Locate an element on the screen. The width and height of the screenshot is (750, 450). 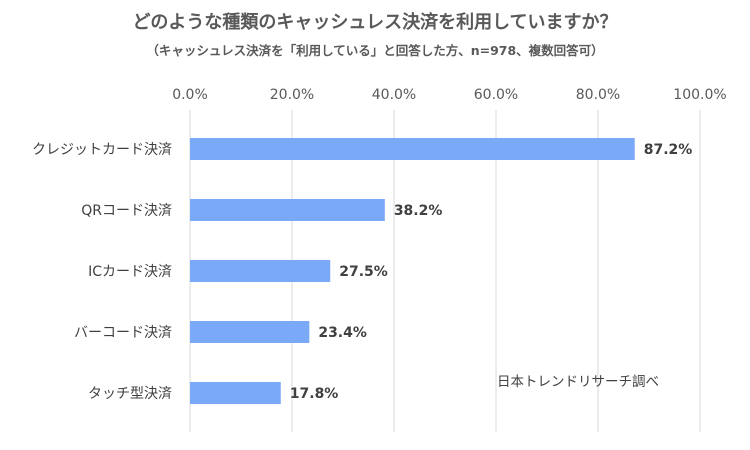
category-label: クレジットカード決済 is located at coordinates (102, 150).